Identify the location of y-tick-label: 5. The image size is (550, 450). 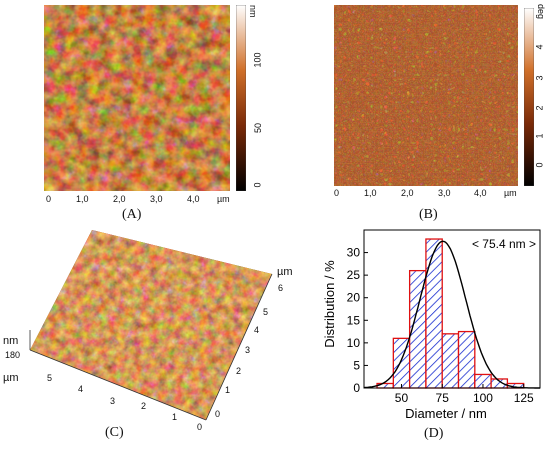
(356, 365).